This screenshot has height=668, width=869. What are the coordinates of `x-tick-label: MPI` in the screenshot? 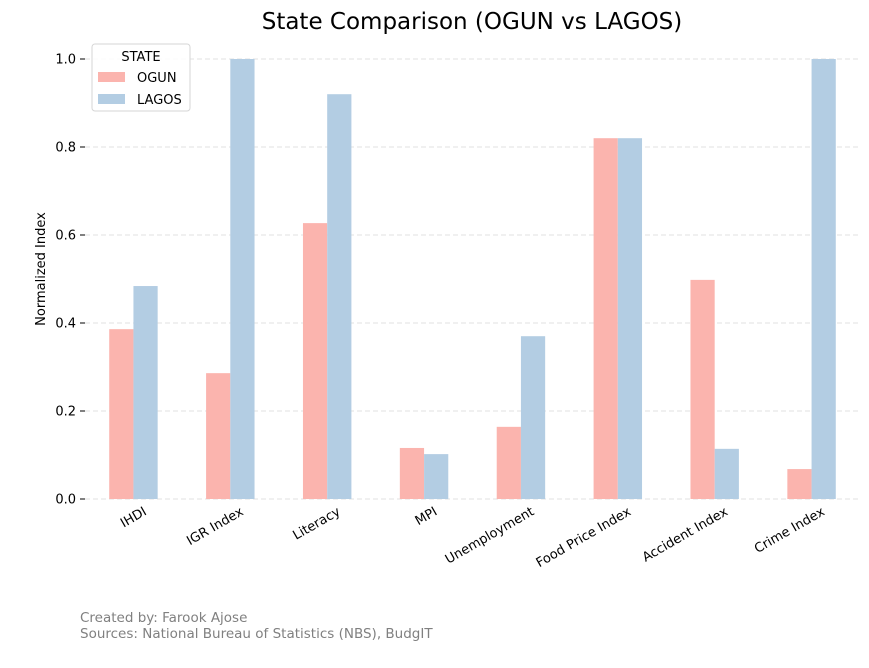 It's located at (426, 516).